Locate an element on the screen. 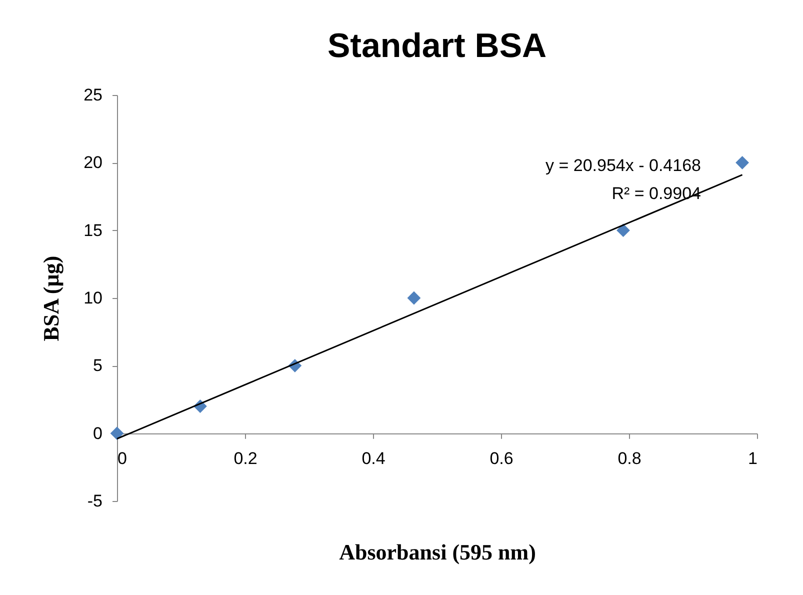  annotation: y = 20.954x - 0.4168 is located at coordinates (623, 165).